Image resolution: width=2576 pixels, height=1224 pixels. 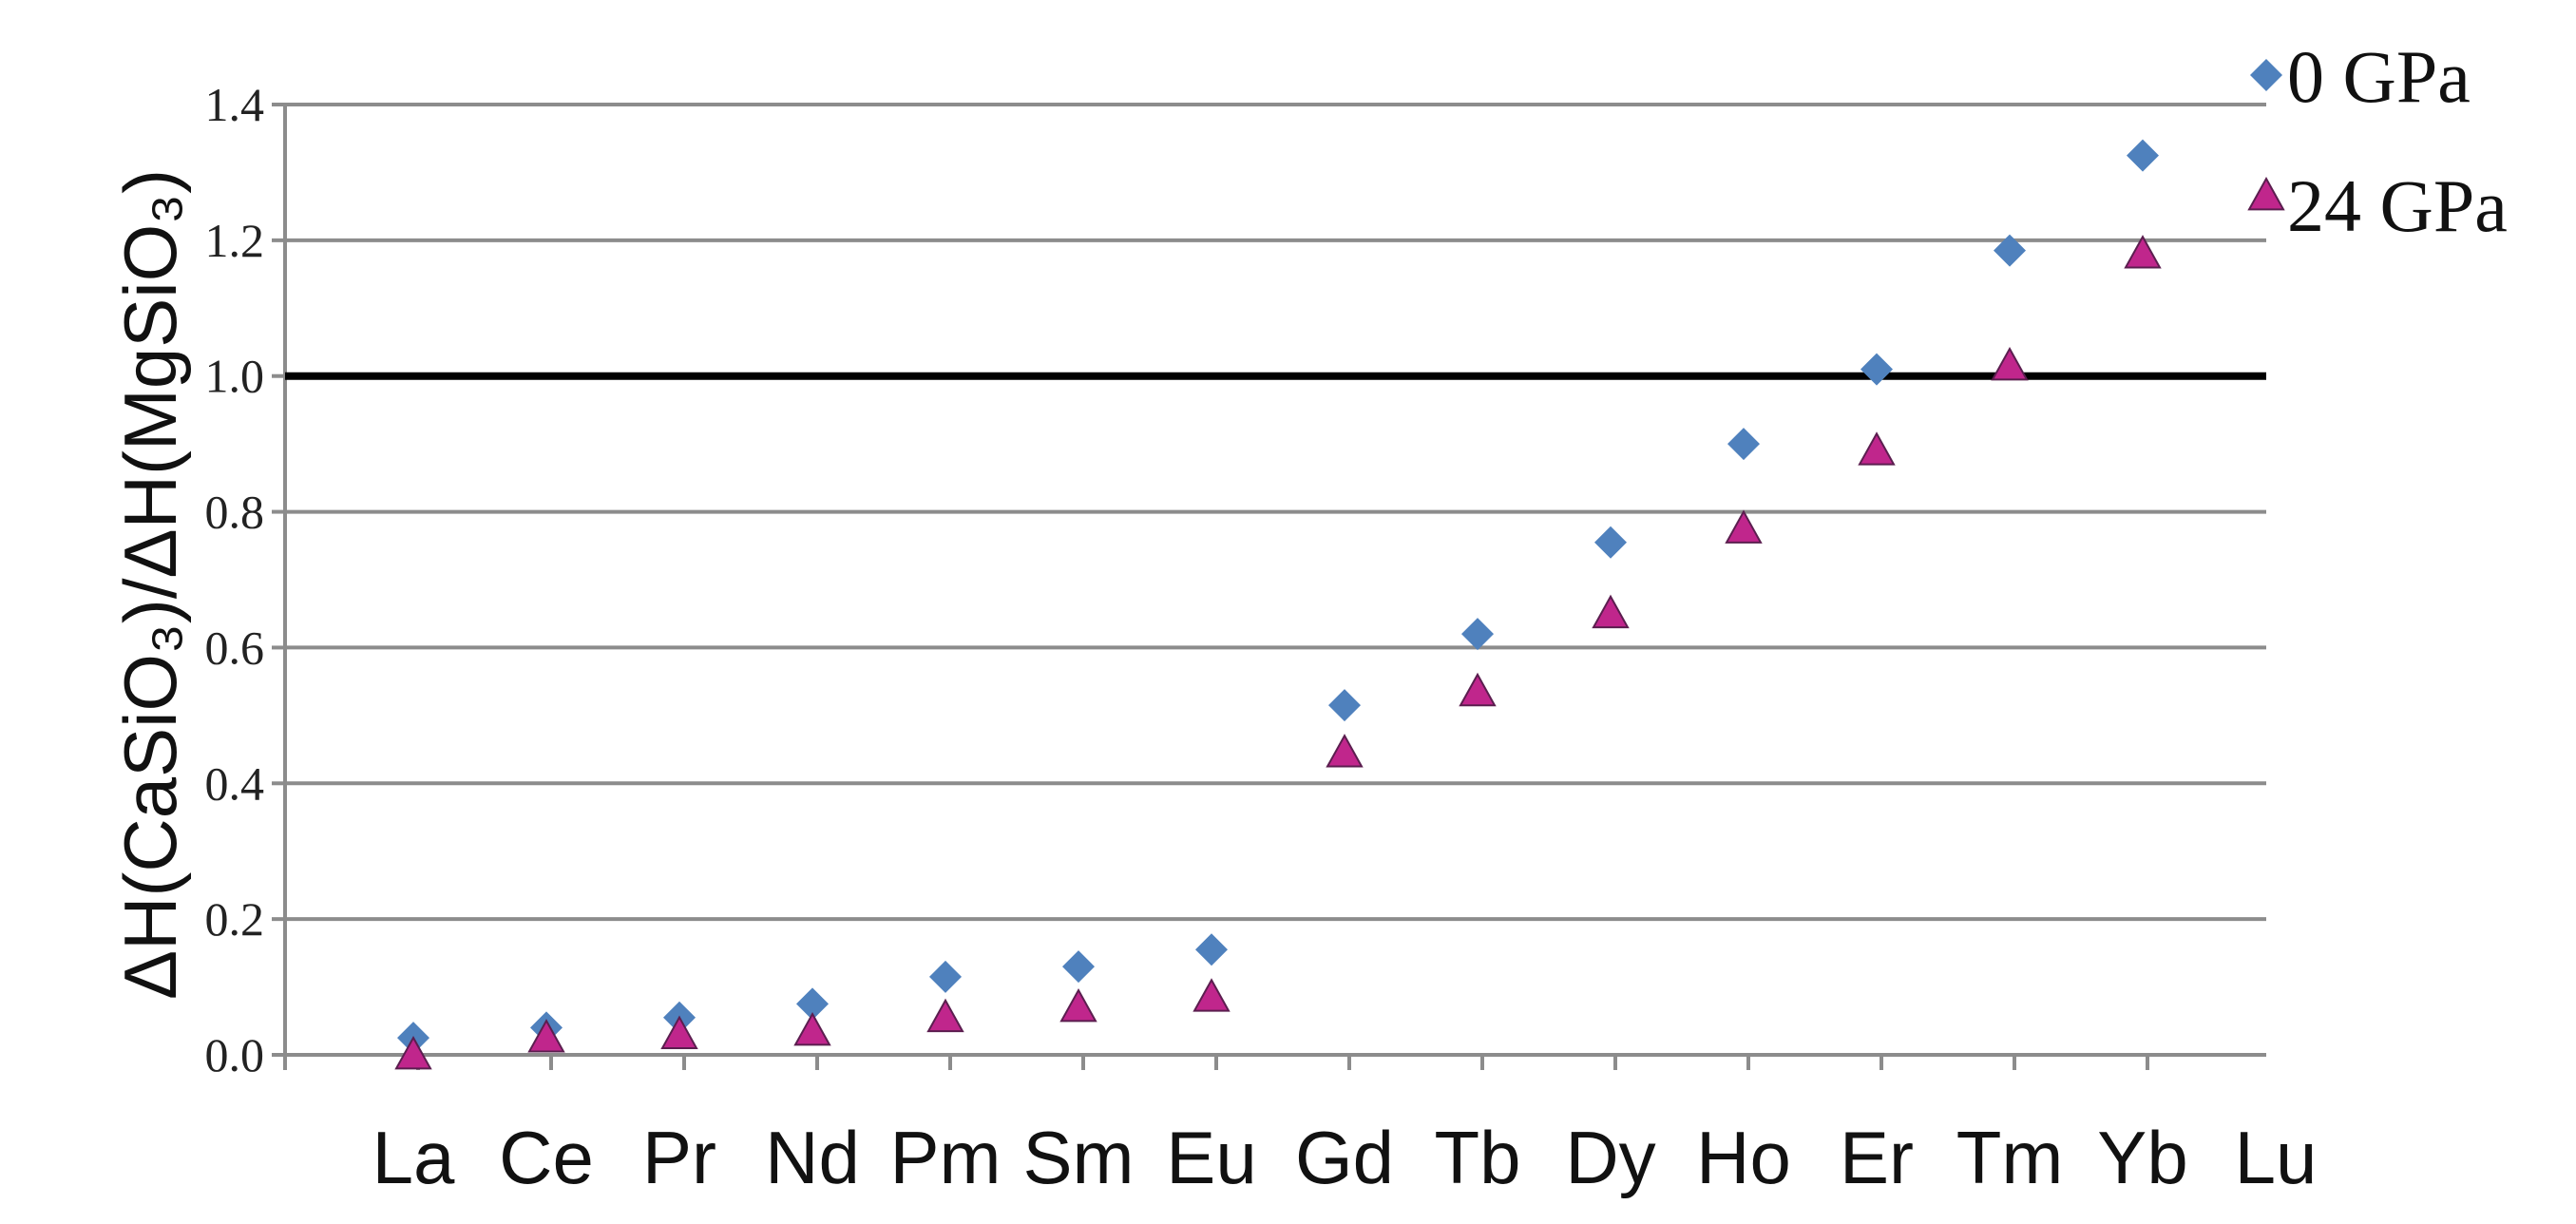 I want to click on y-tick-label: 0.2, so click(x=235, y=919).